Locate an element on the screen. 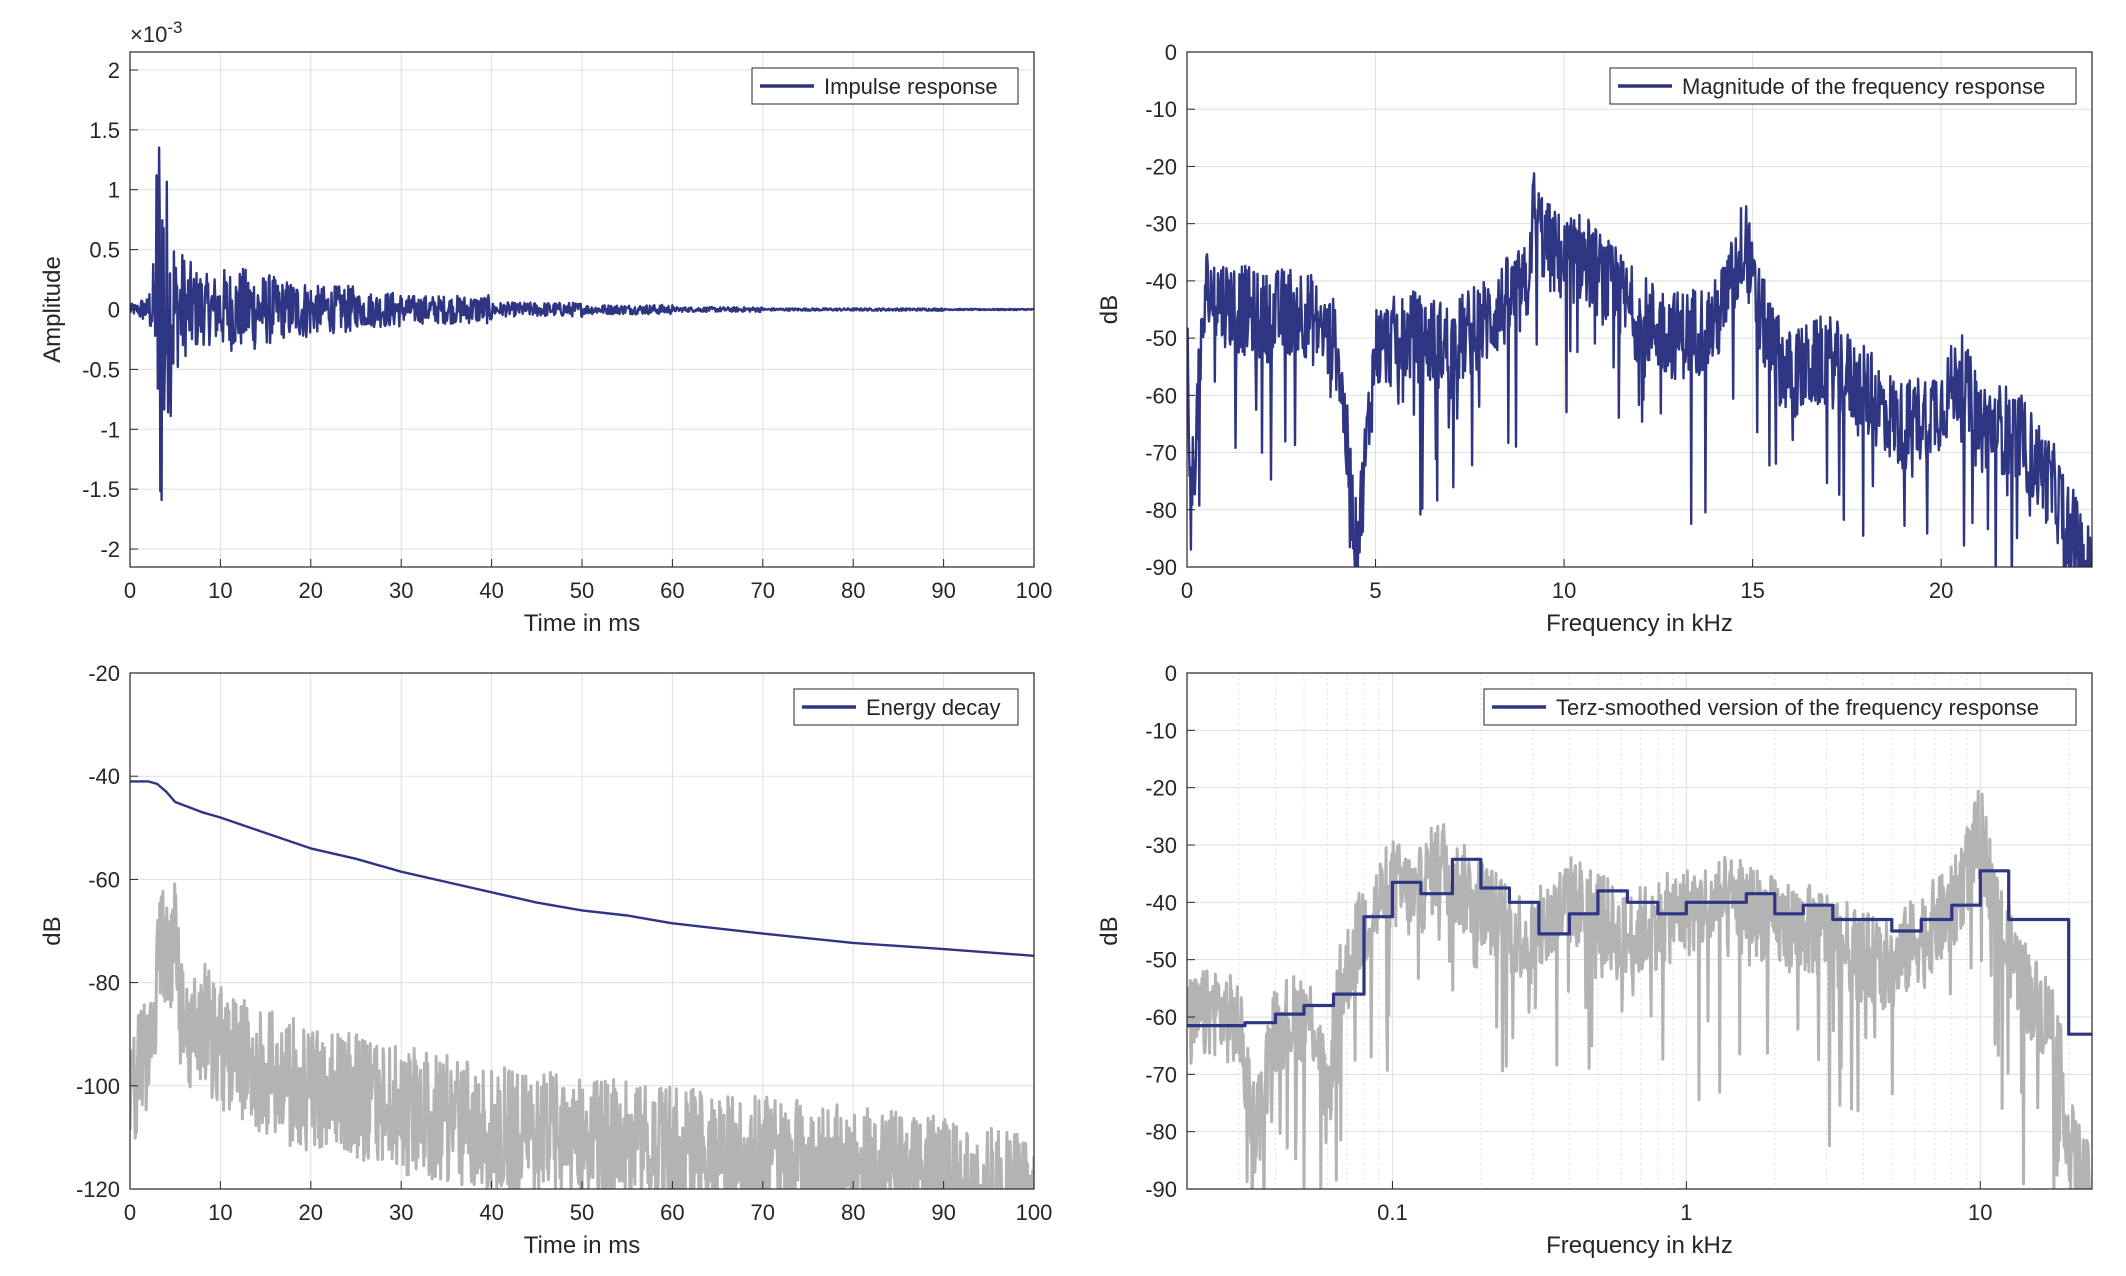  x-tick-label: 30 is located at coordinates (401, 1212).